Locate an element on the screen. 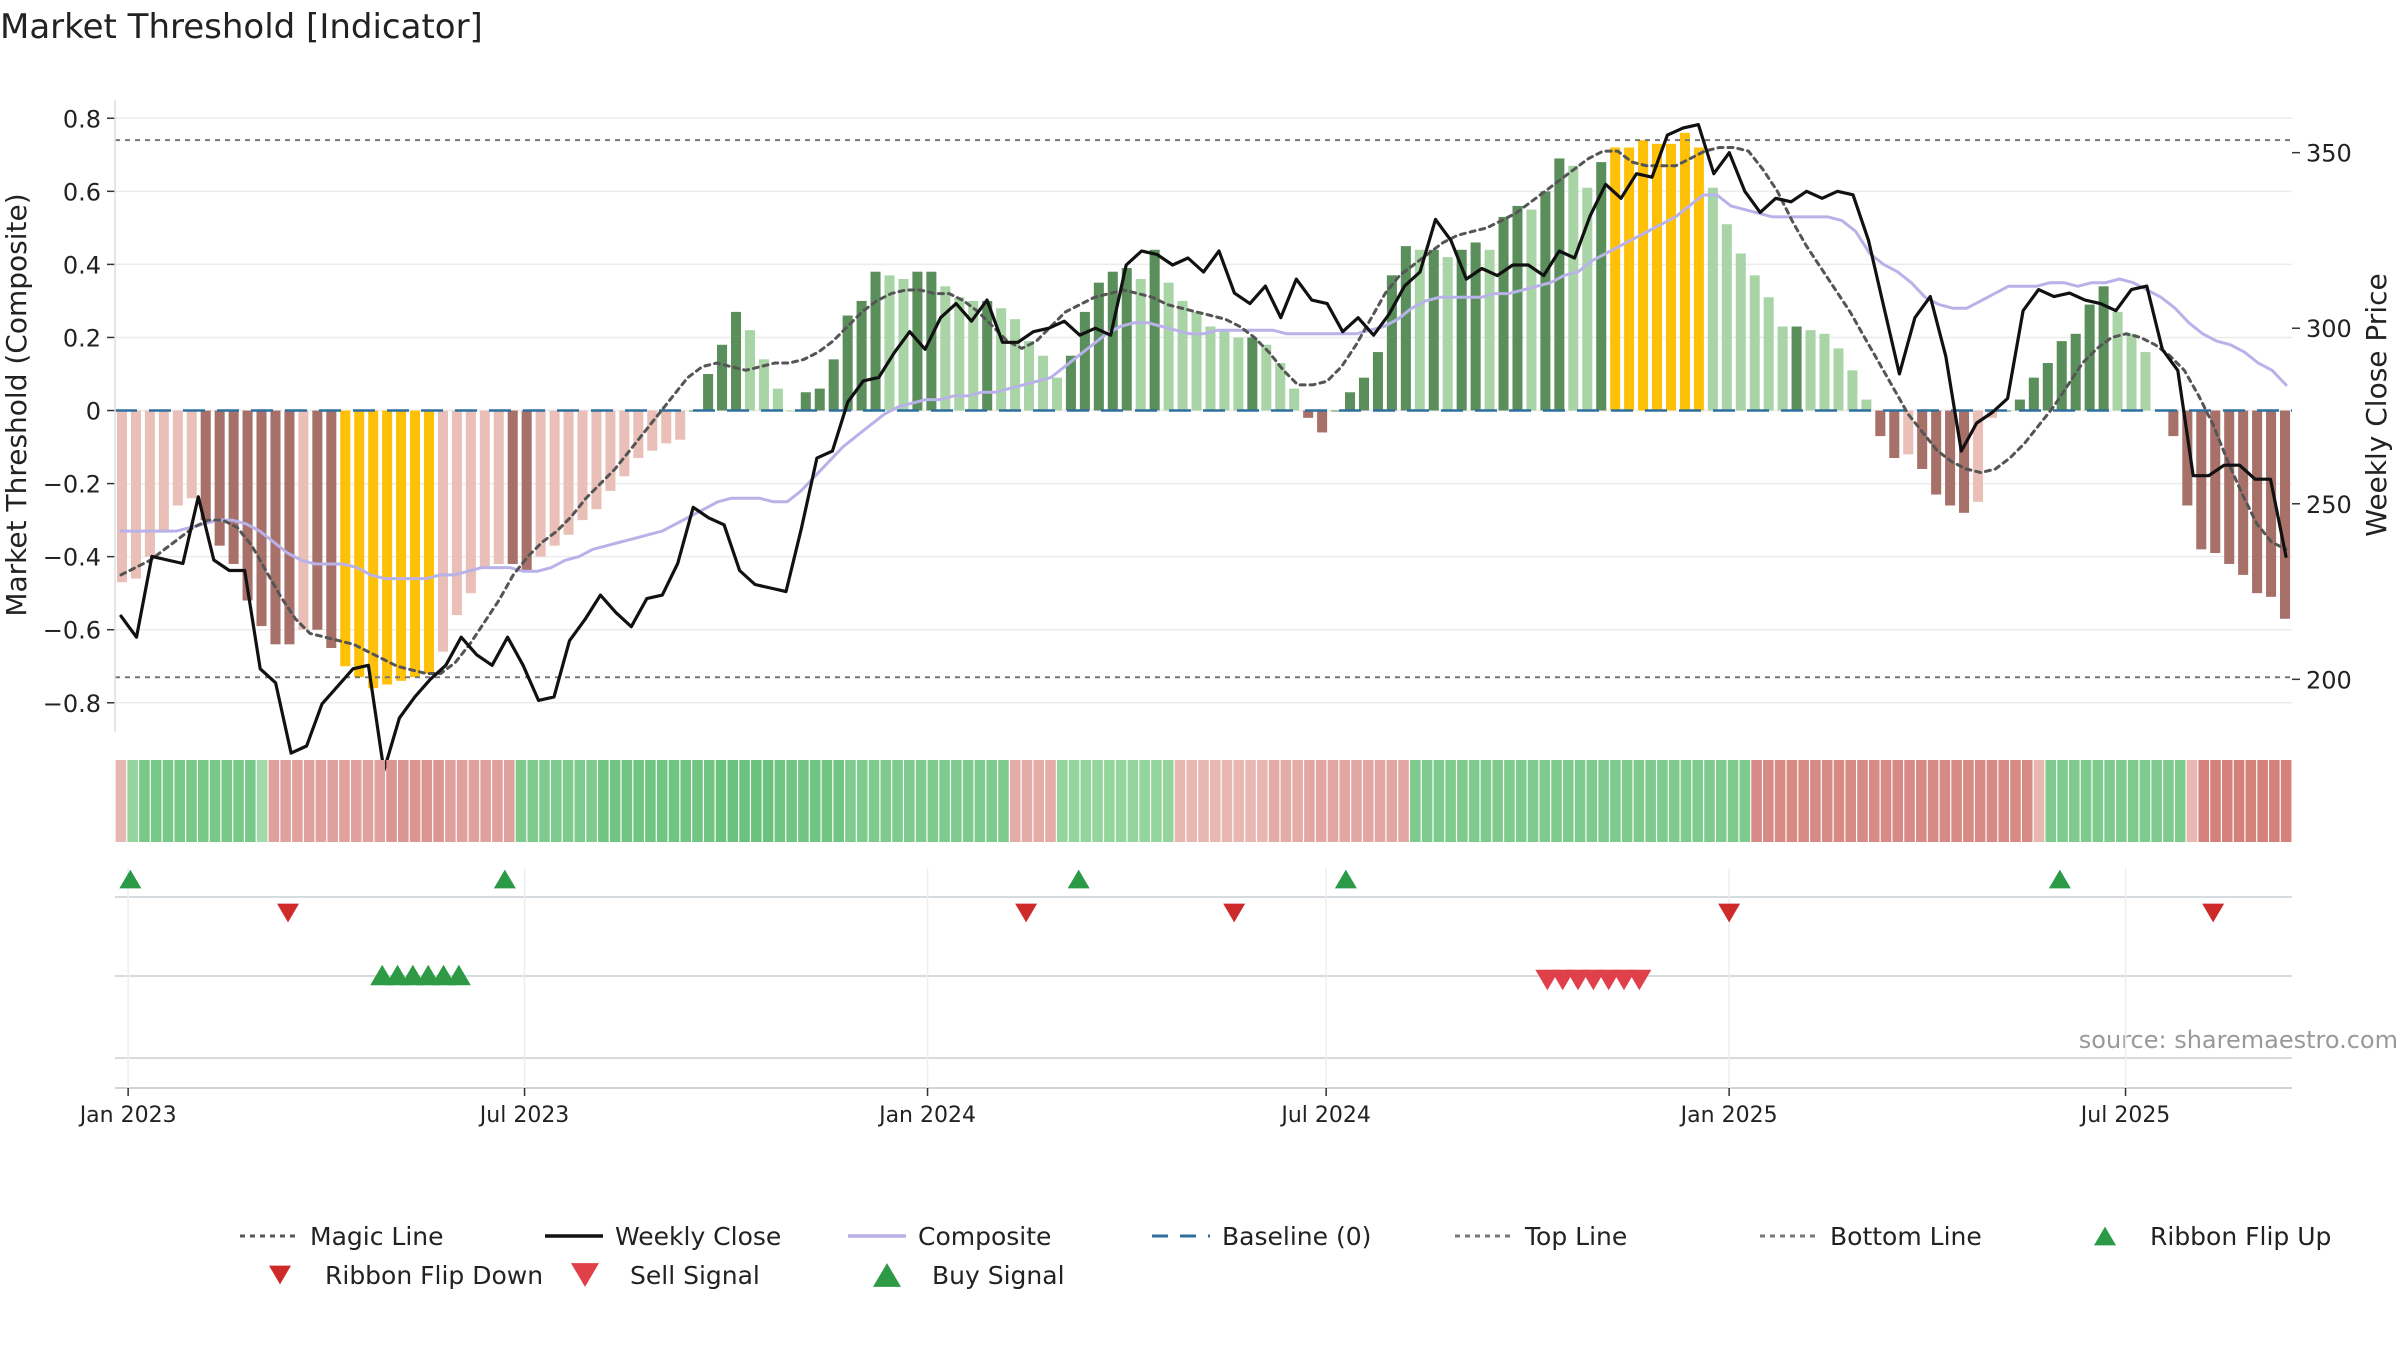  legend-item: Composite is located at coordinates (949, 1236).